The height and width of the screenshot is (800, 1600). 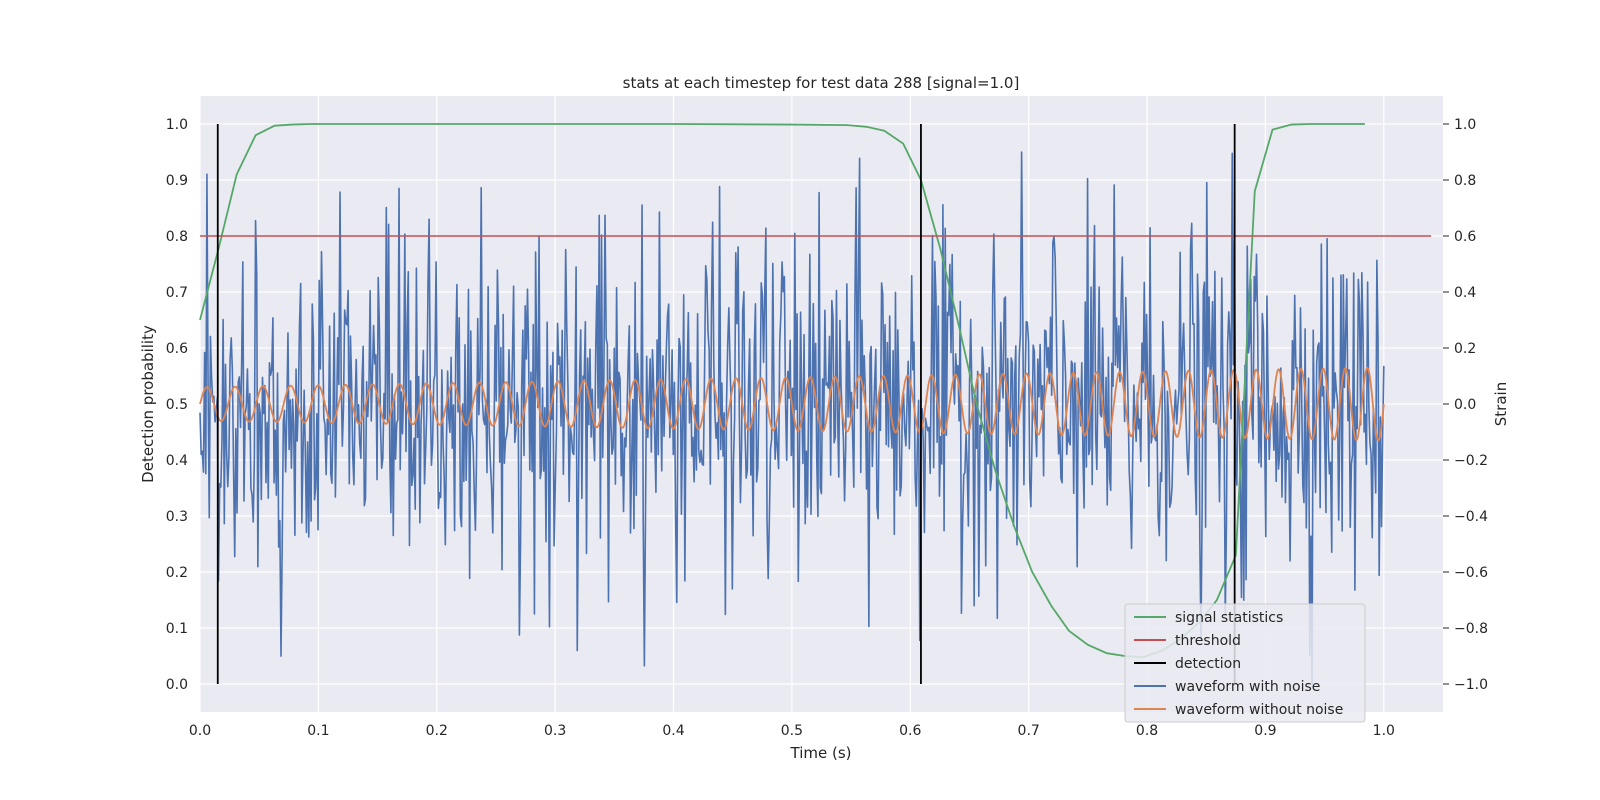 I want to click on y-tick-label: 0.8, so click(x=177, y=237).